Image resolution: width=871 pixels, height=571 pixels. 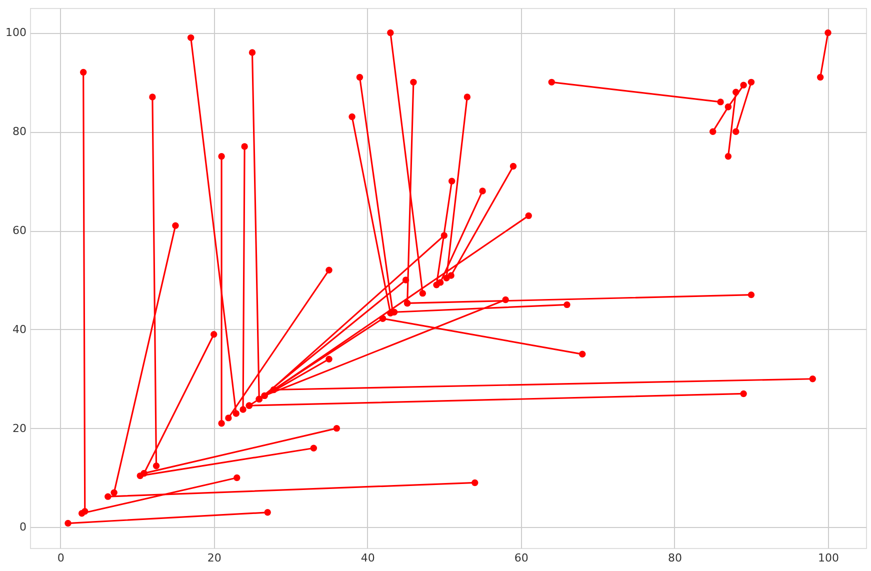 What do you see at coordinates (521, 558) in the screenshot?
I see `x-tick-label: 60` at bounding box center [521, 558].